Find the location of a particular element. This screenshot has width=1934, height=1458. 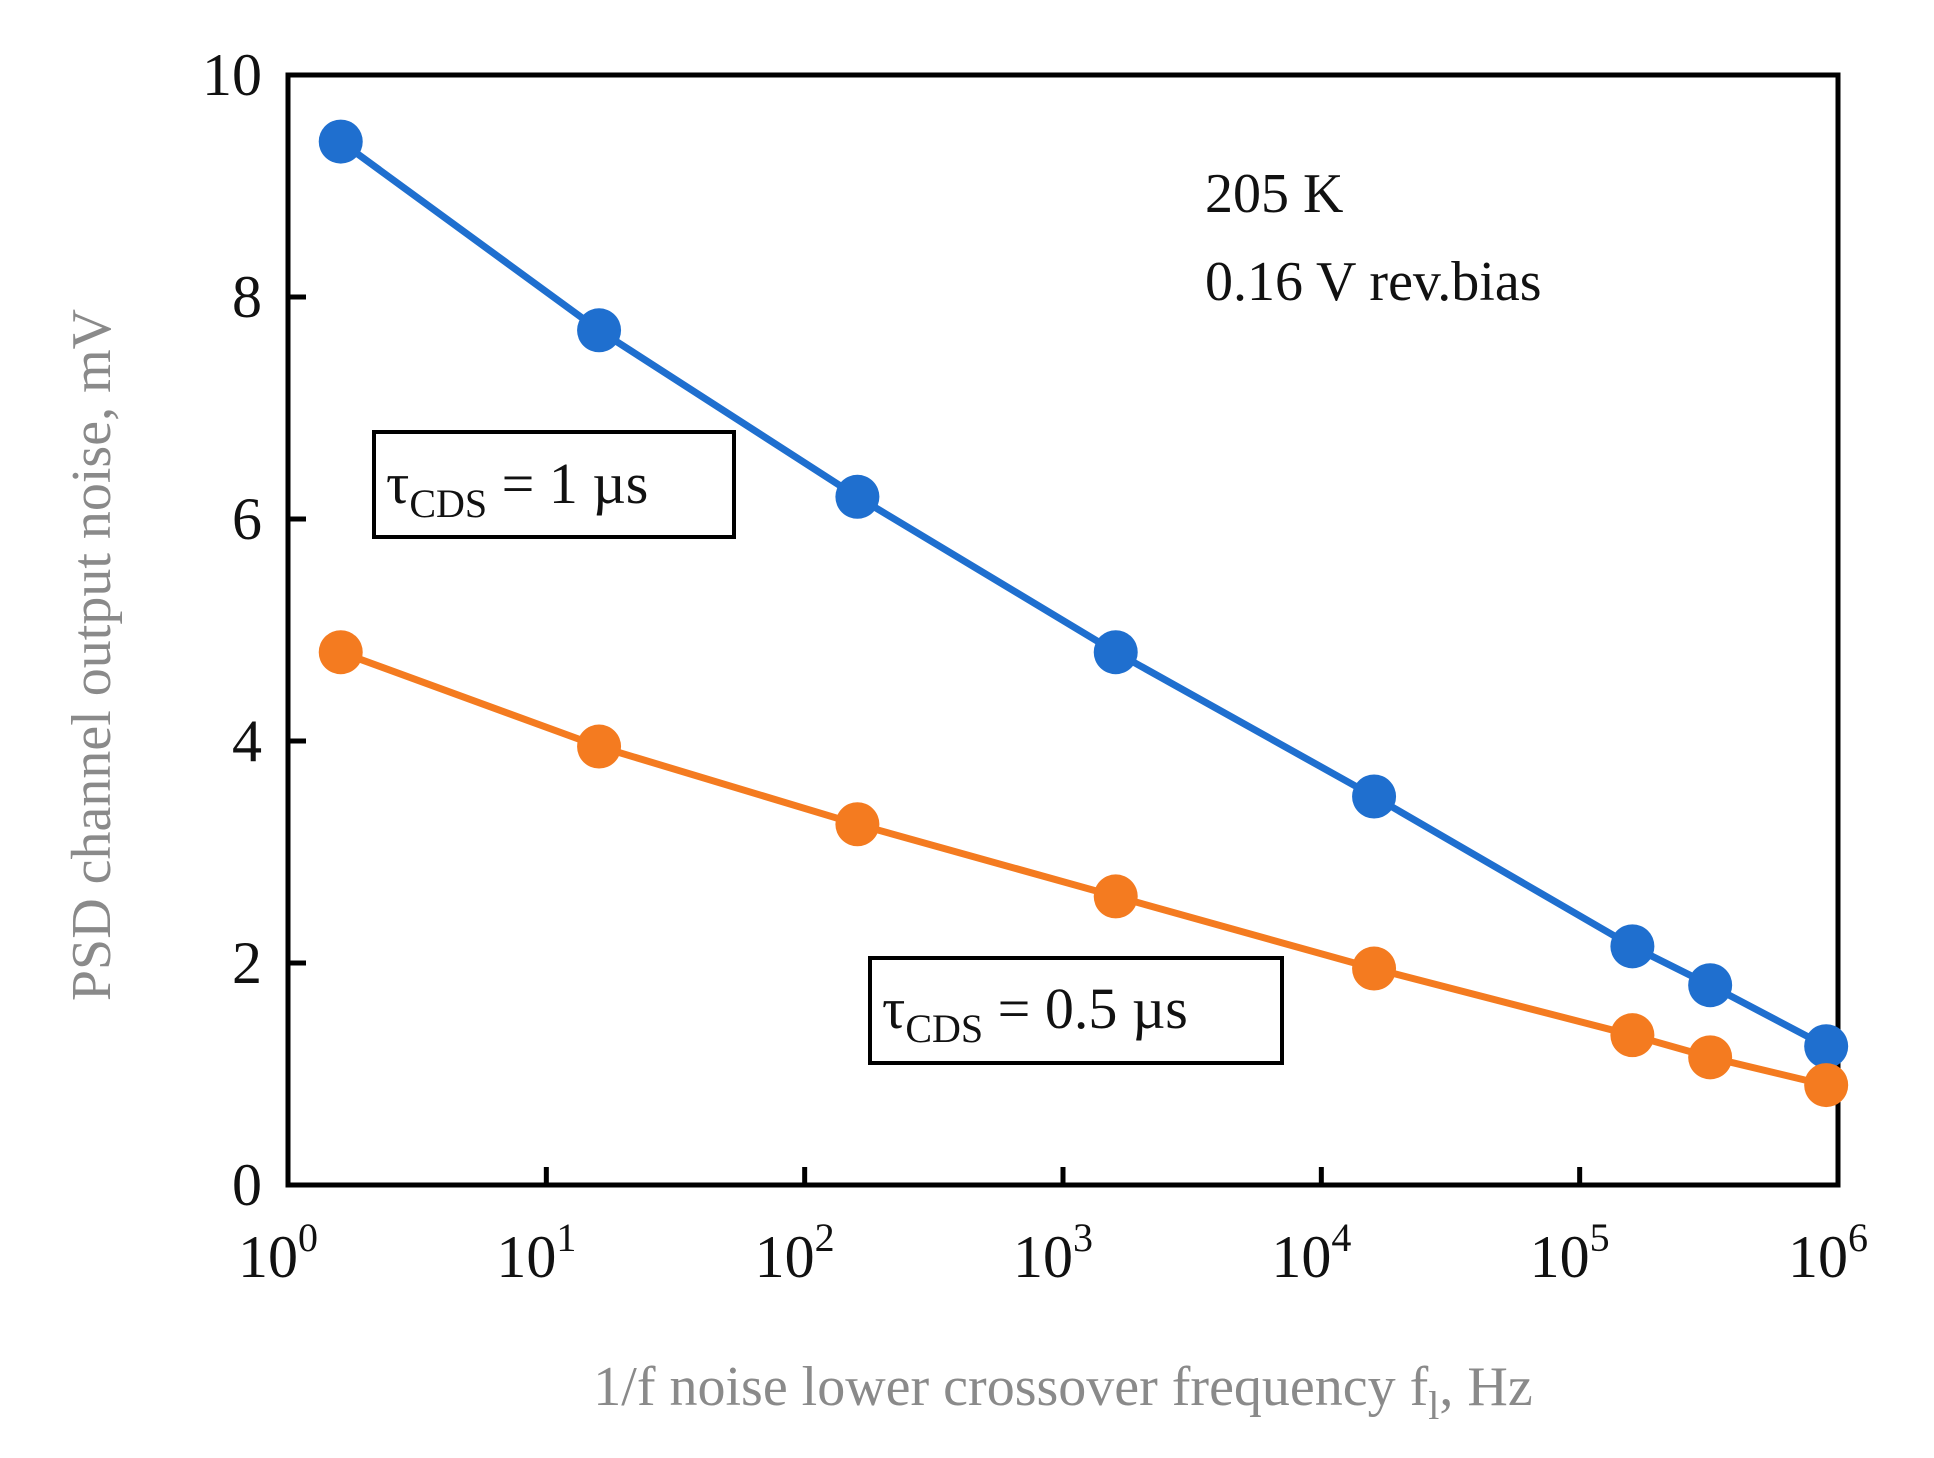

legend-box-tau-1us: τCDS = 1 µs is located at coordinates (554, 484).